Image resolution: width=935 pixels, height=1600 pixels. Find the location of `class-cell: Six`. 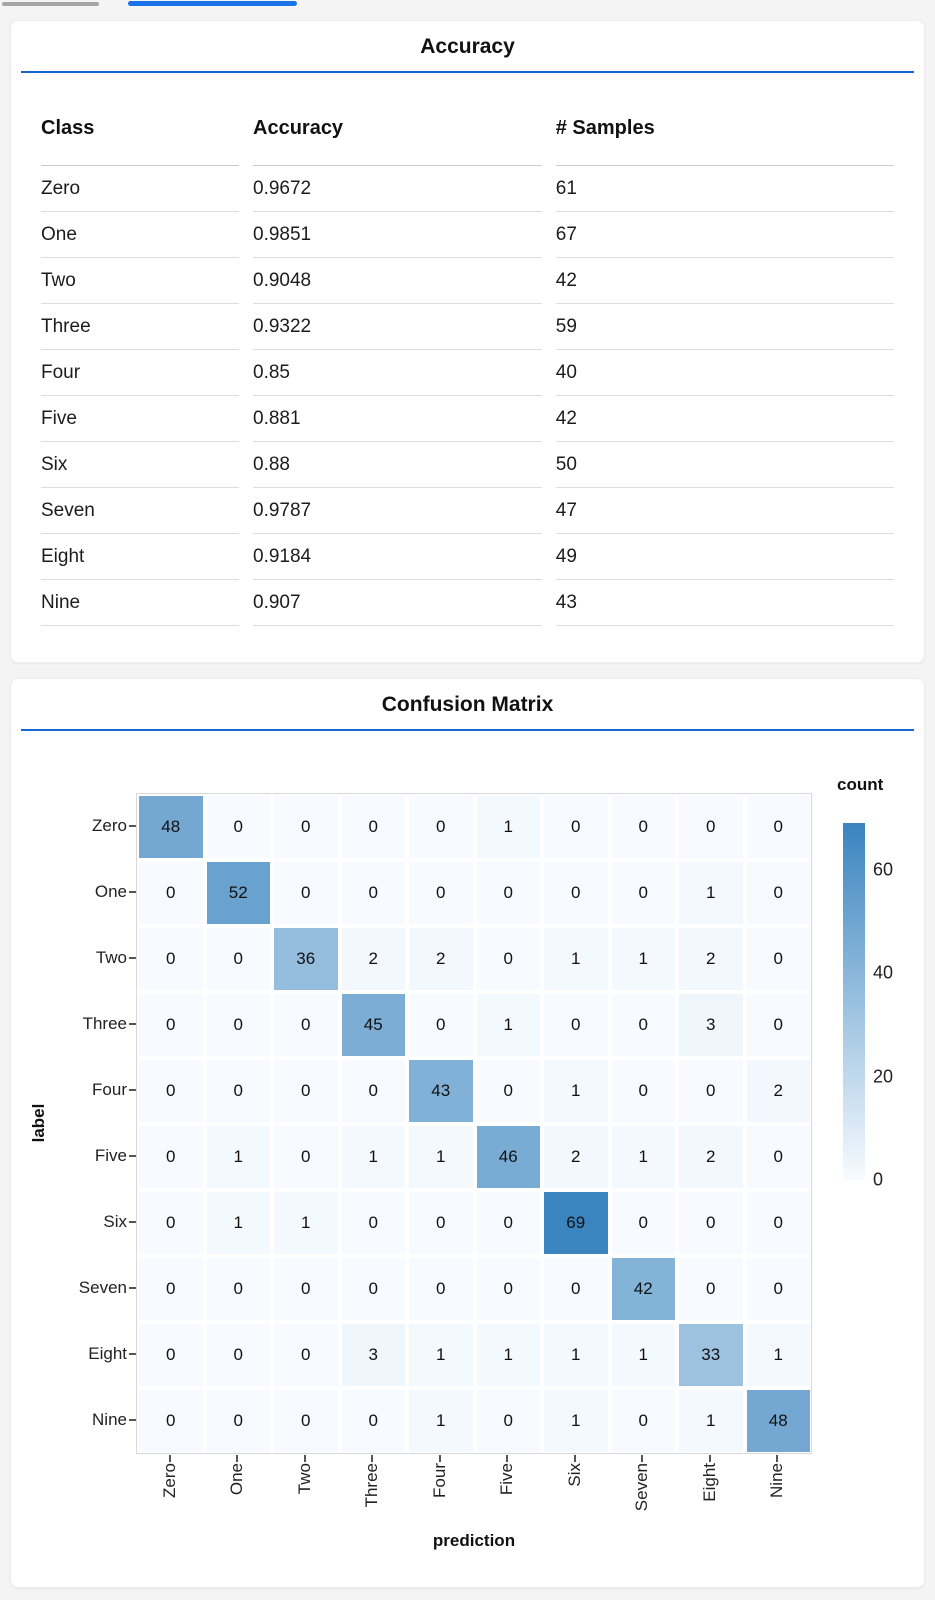

class-cell: Six is located at coordinates (140, 465).